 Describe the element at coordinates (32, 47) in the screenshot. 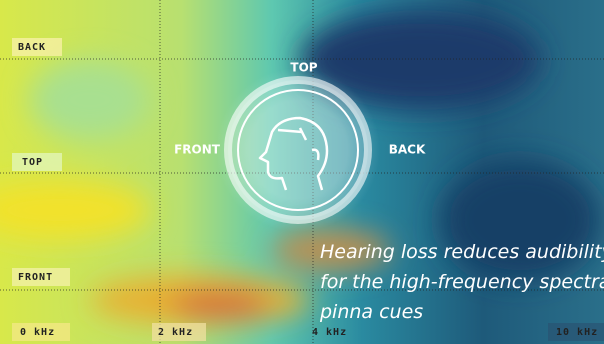

I see `row-label: BACK` at that location.